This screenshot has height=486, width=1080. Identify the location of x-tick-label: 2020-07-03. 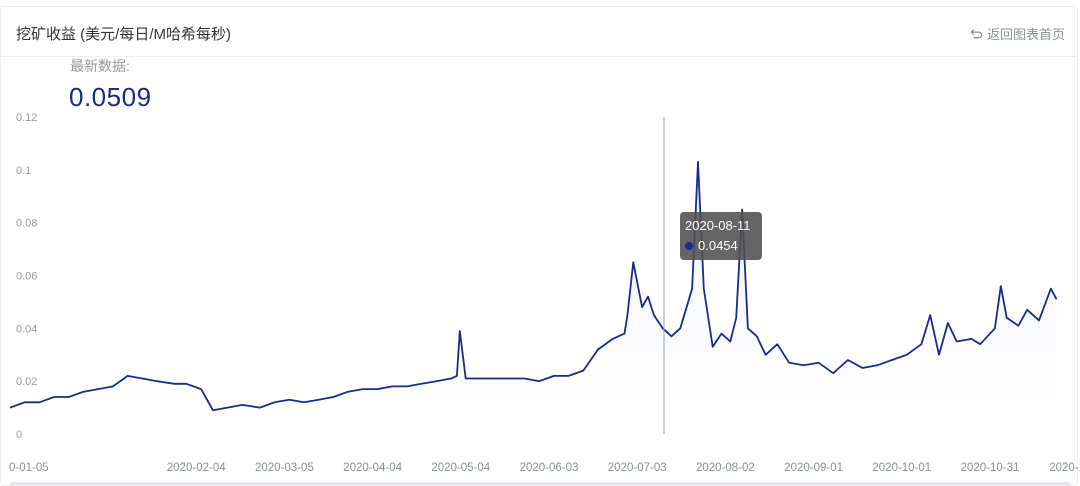
(637, 468).